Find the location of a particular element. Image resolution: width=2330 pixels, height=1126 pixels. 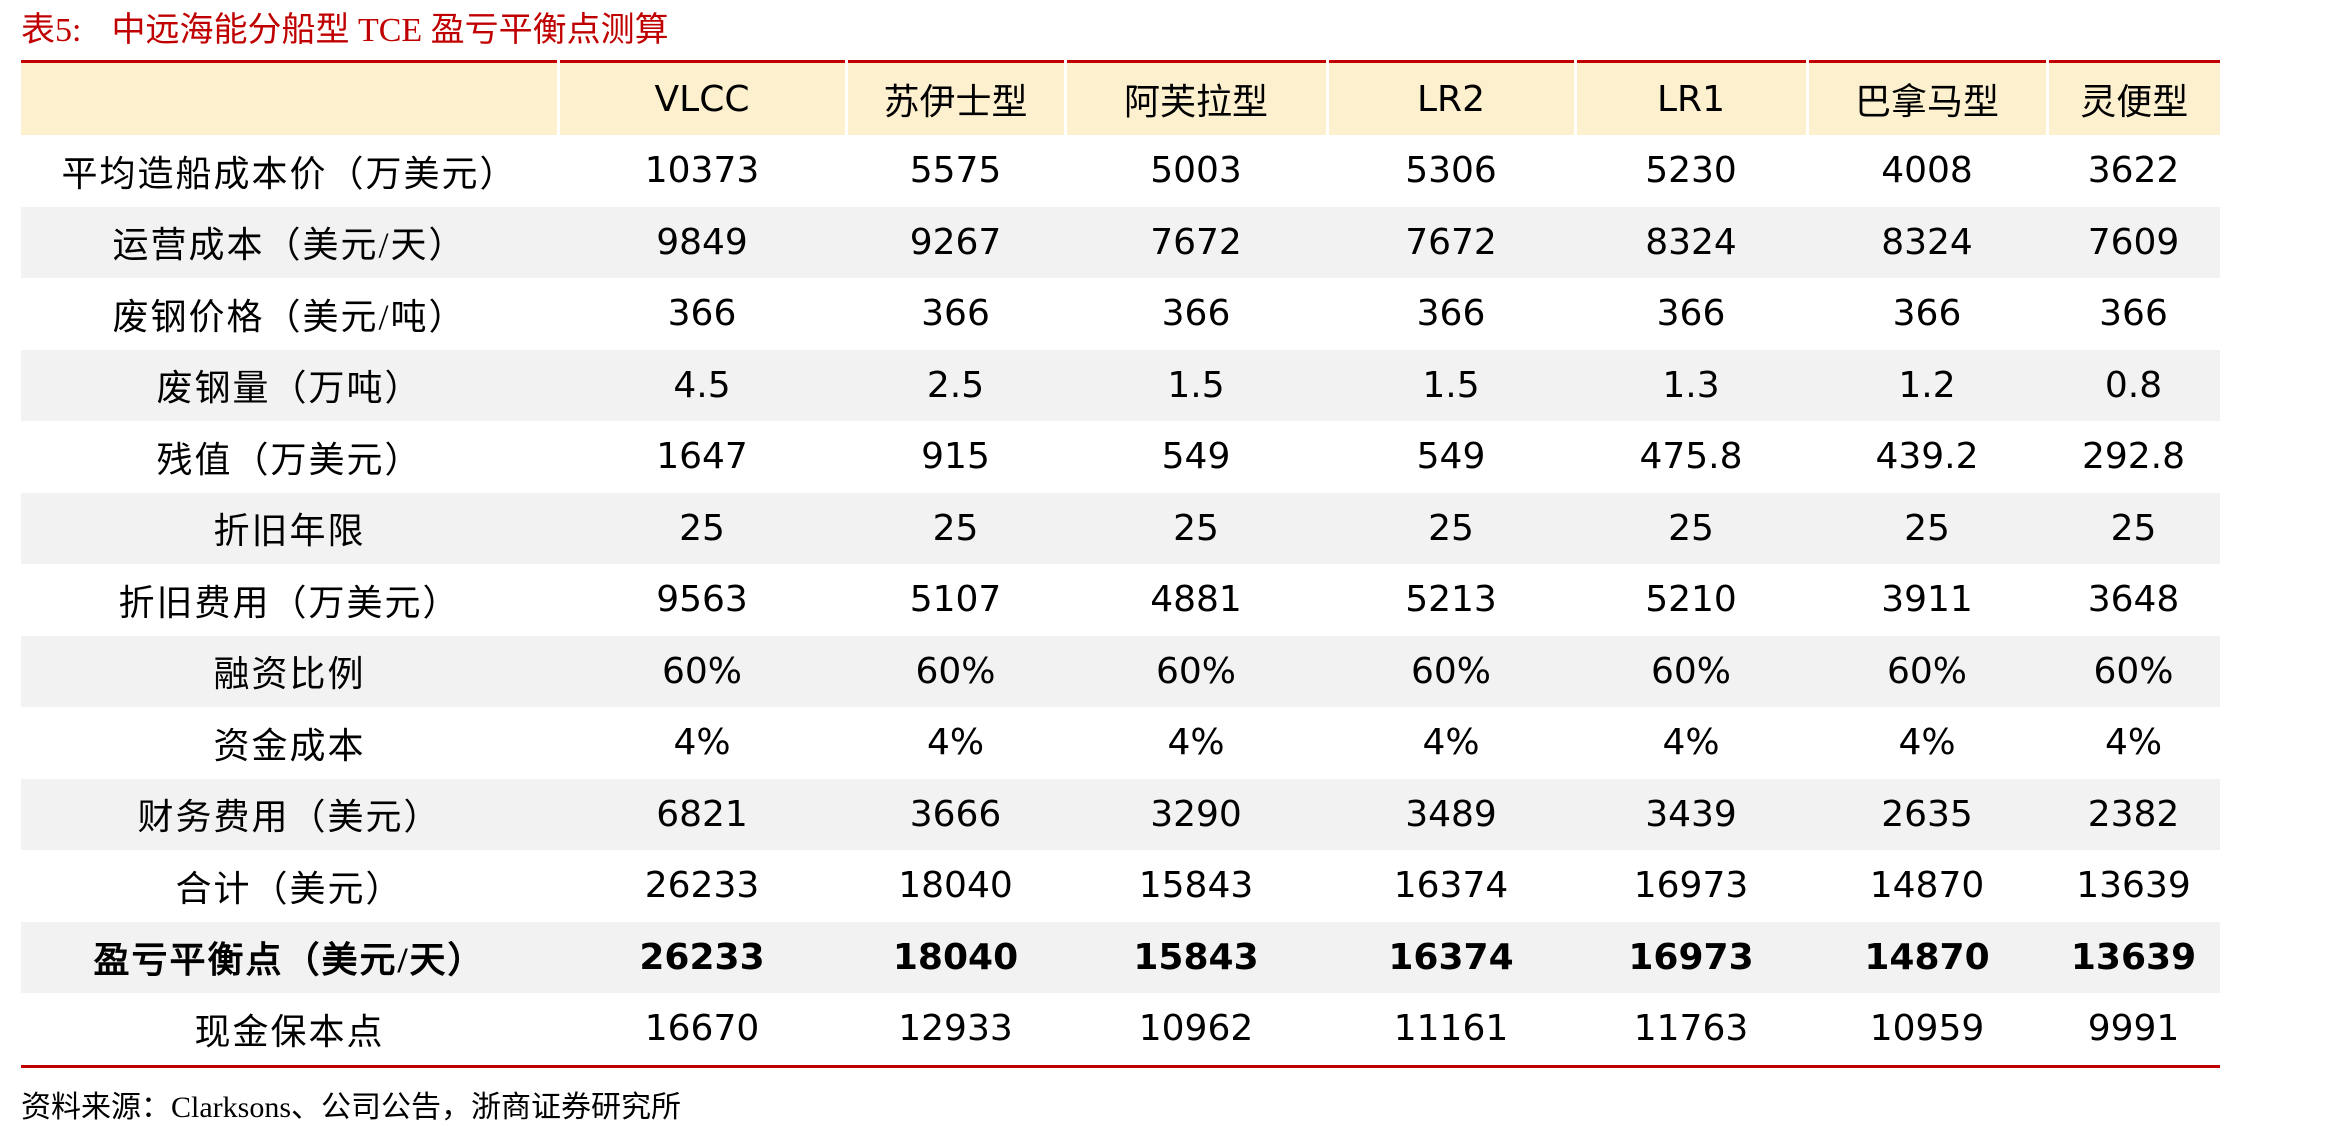

cell: 5575 is located at coordinates (955, 171).